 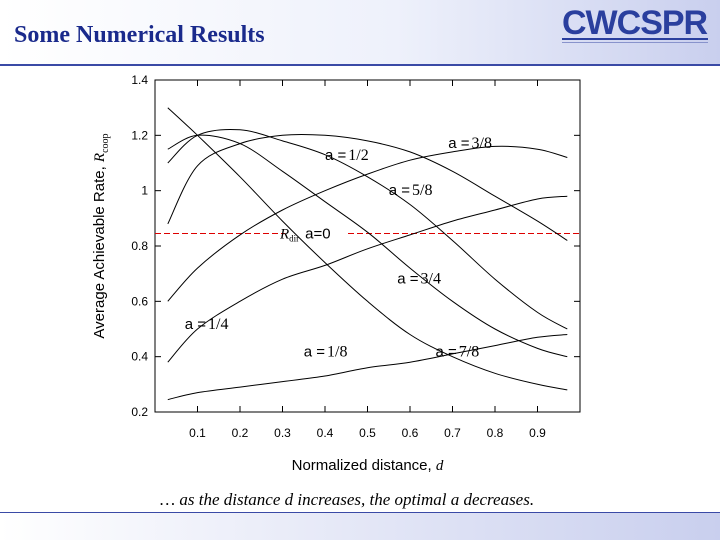 What do you see at coordinates (139, 412) in the screenshot?
I see `y-tick-label: 0.2` at bounding box center [139, 412].